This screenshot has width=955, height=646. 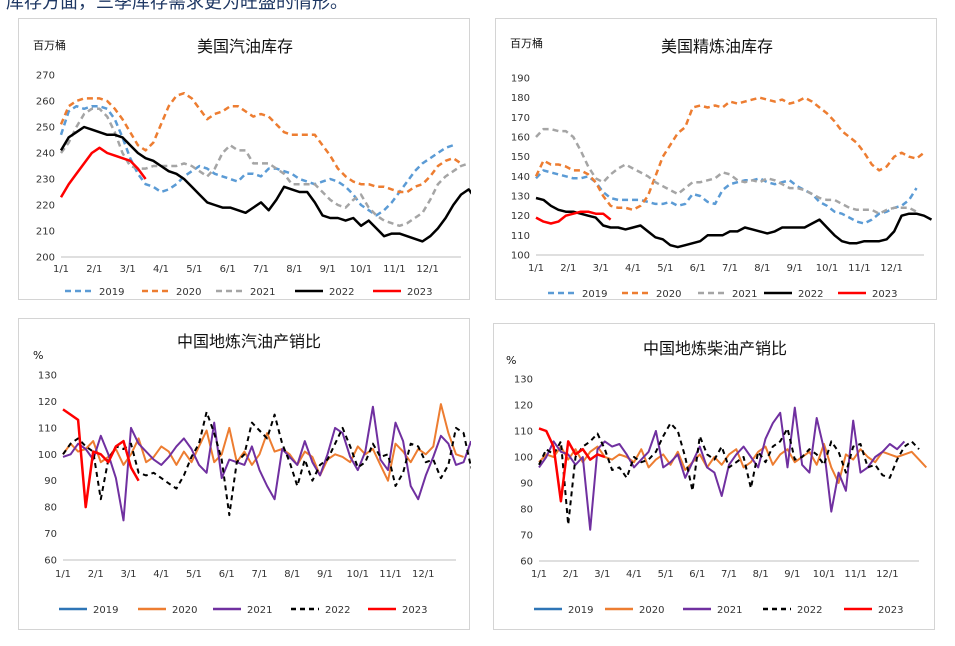 I want to click on chart-title: 美国汽油库存, so click(x=245, y=46).